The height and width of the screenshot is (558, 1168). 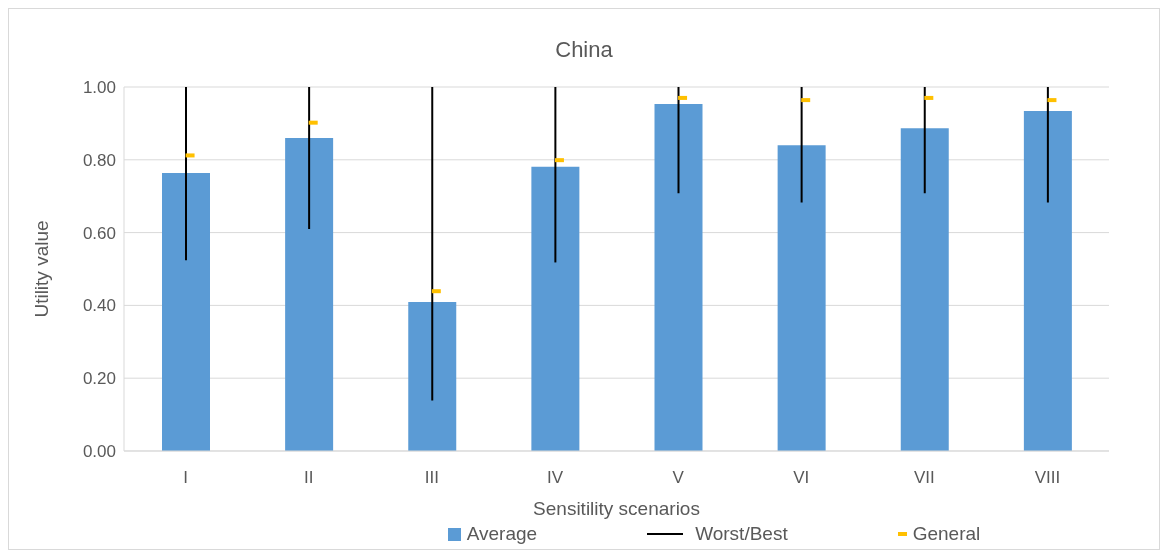 I want to click on x-axis-title: Sensitility scenarios, so click(x=616, y=508).